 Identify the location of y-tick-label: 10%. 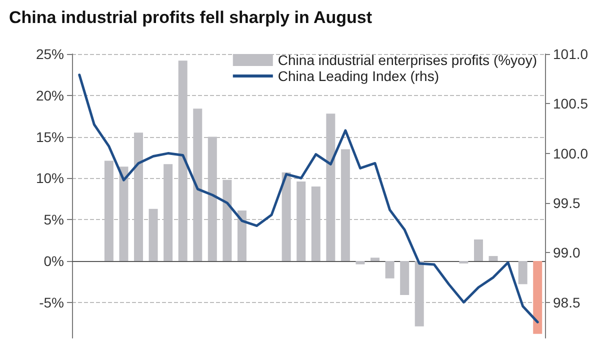
(50, 178).